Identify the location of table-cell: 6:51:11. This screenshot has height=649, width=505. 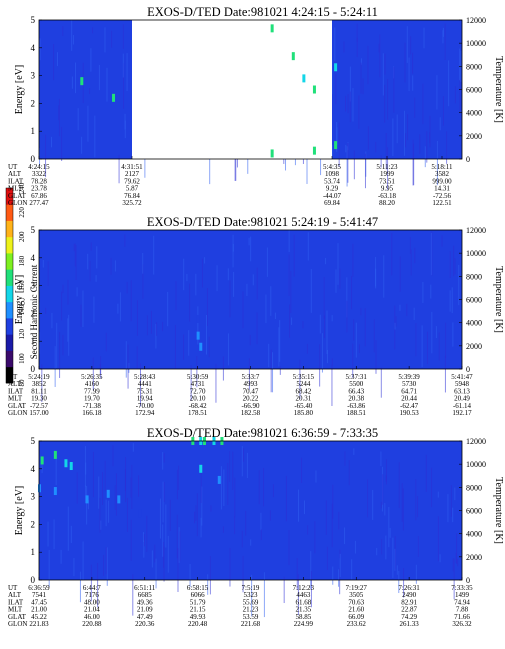
(145, 588).